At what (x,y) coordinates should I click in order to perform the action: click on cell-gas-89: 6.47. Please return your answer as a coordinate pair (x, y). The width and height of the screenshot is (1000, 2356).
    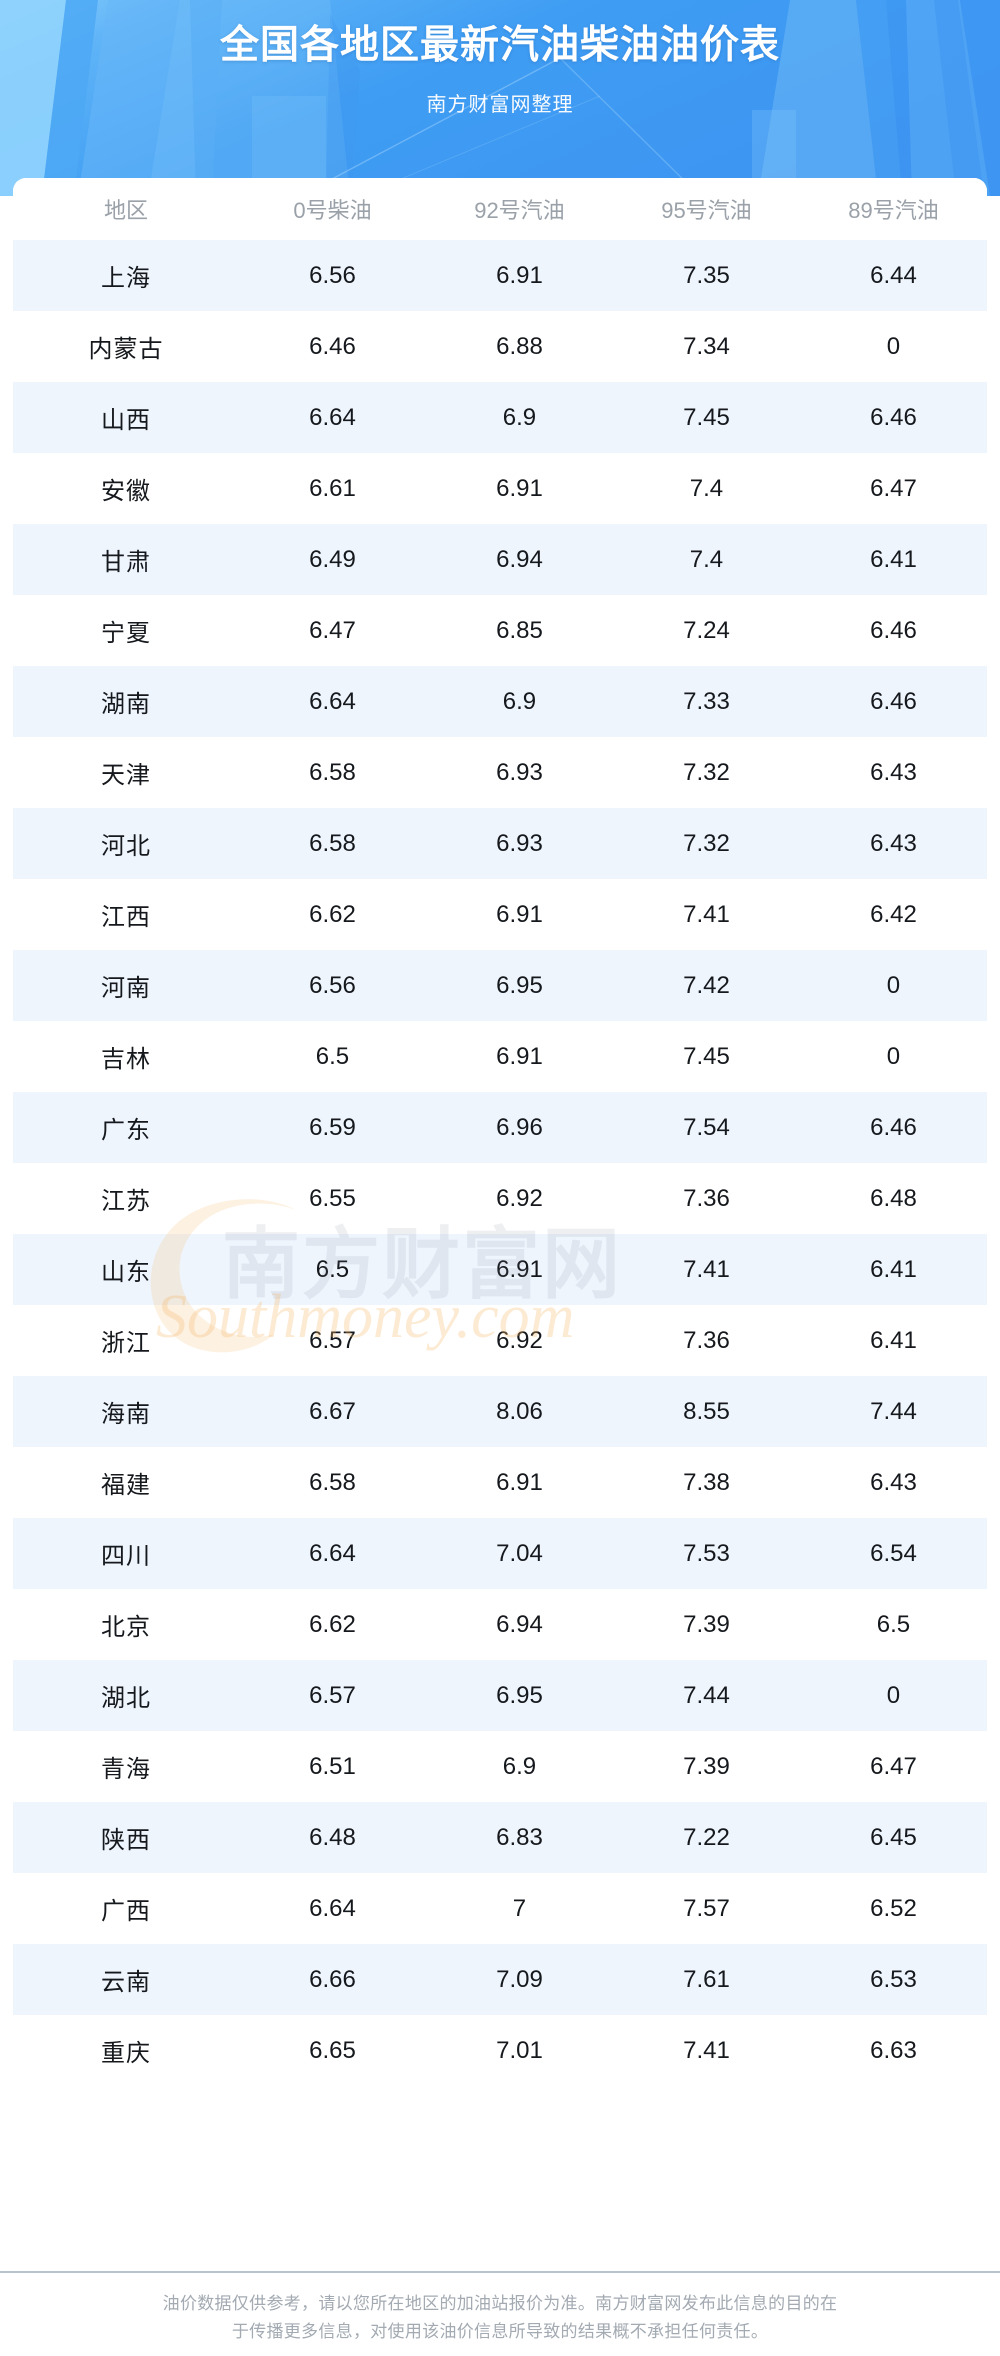
    Looking at the image, I should click on (893, 1766).